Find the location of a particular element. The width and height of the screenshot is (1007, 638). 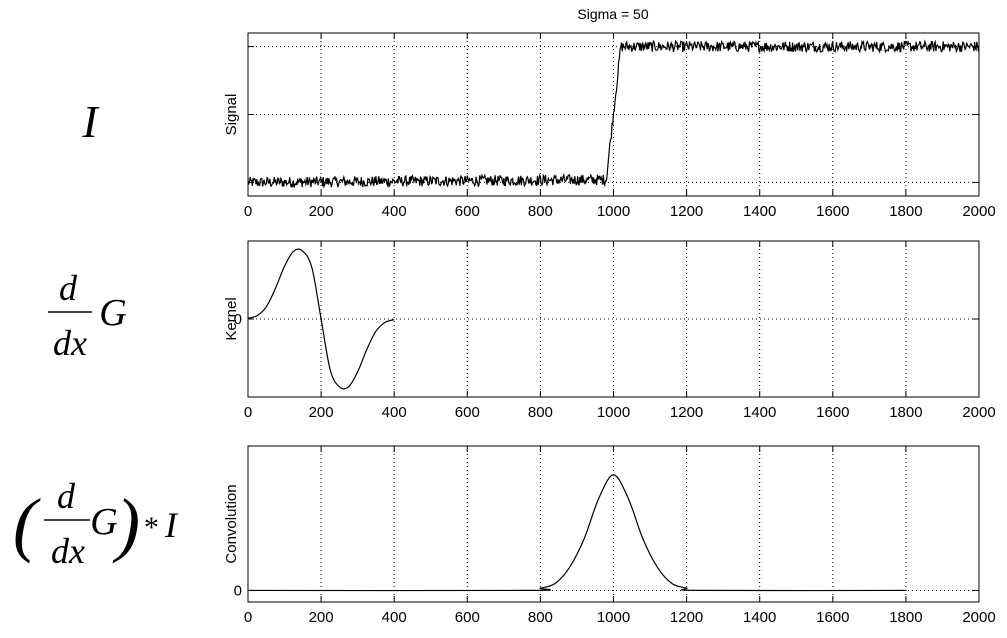

conv-close-paren: ) is located at coordinates (126, 524).